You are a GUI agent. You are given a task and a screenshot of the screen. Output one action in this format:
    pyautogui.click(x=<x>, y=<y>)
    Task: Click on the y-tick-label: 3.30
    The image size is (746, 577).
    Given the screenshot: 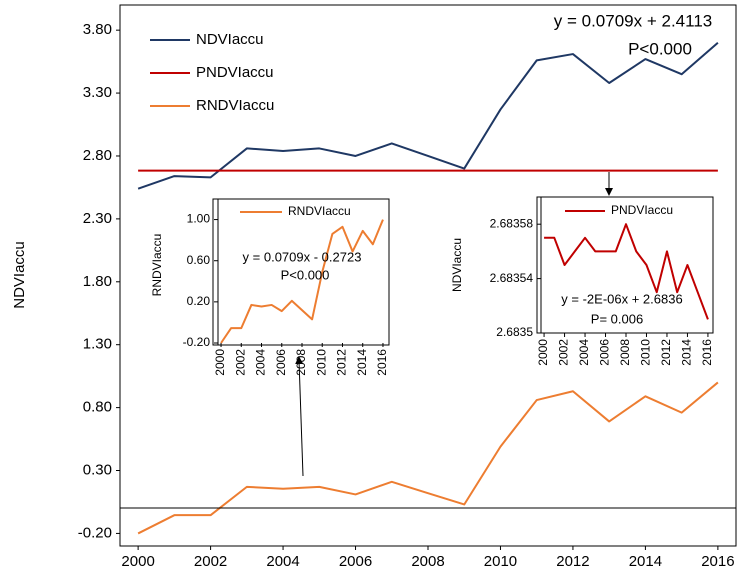 What is the action you would take?
    pyautogui.click(x=97, y=92)
    